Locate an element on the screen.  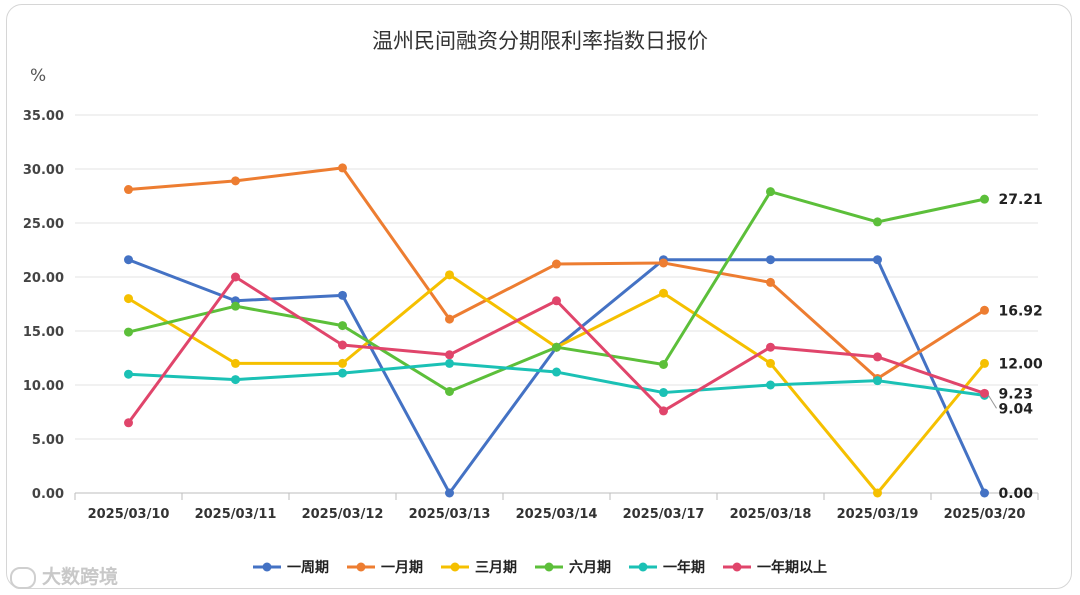
x-tick-label: 2025/03/18 is located at coordinates (771, 514).